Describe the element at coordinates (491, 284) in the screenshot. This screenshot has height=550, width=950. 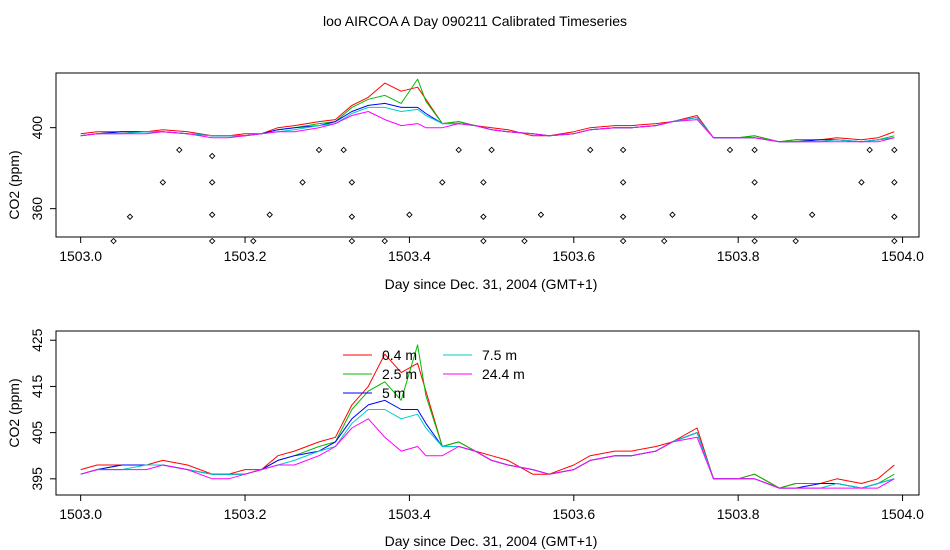
I see `top-x-axis-label: Day since Dec. 31, 2004 (GMT+1)` at that location.